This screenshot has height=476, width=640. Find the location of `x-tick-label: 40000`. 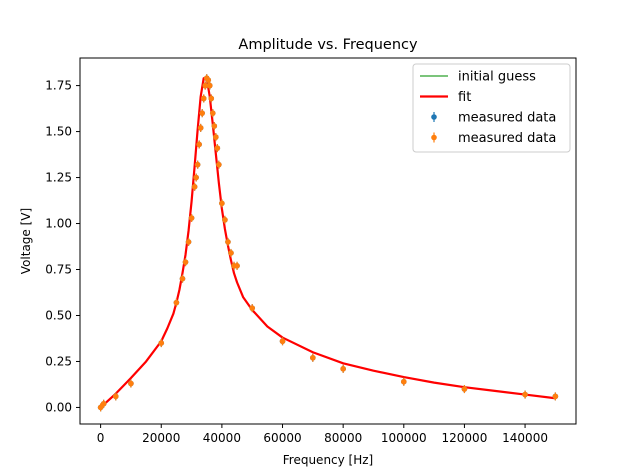

x-tick-label: 40000 is located at coordinates (222, 438).